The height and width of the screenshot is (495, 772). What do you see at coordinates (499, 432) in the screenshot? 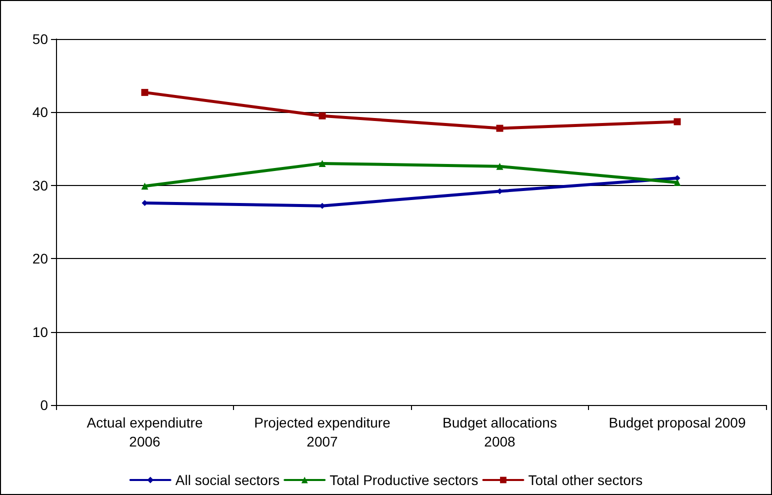
I see `x-tick-label: Budget allocations 2008` at bounding box center [499, 432].